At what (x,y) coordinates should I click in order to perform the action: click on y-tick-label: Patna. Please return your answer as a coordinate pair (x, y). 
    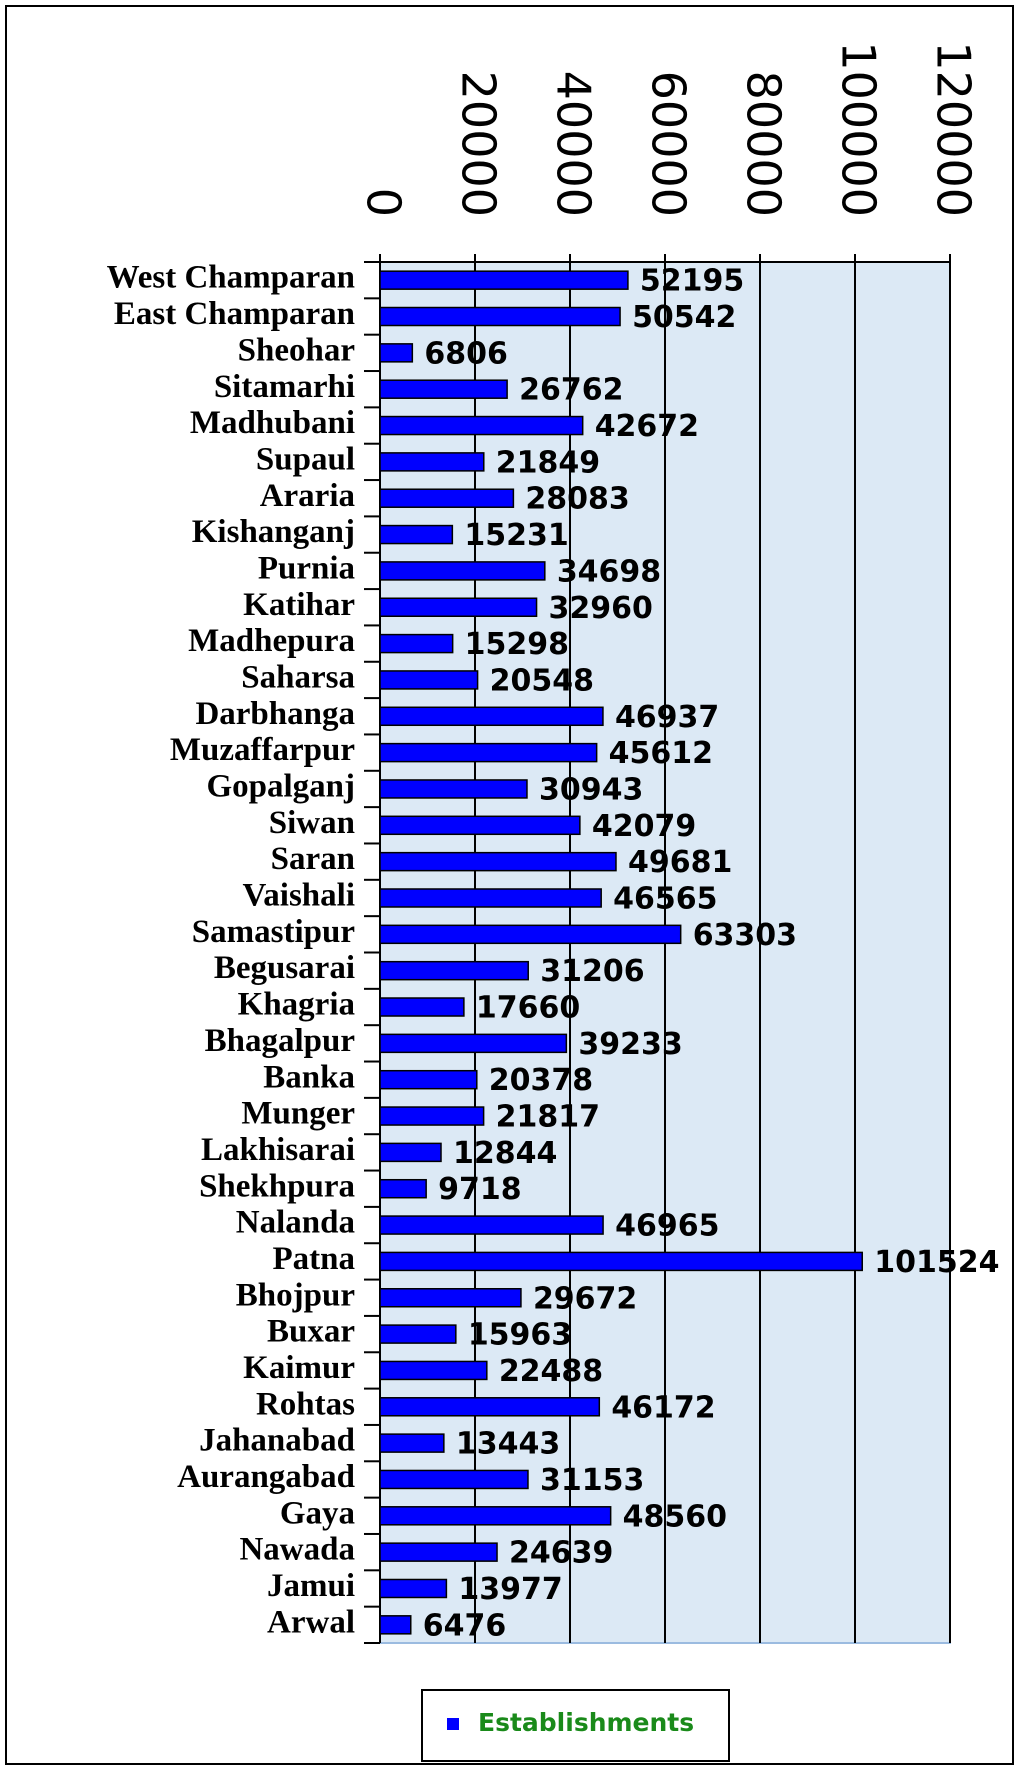
    Looking at the image, I should click on (314, 1259).